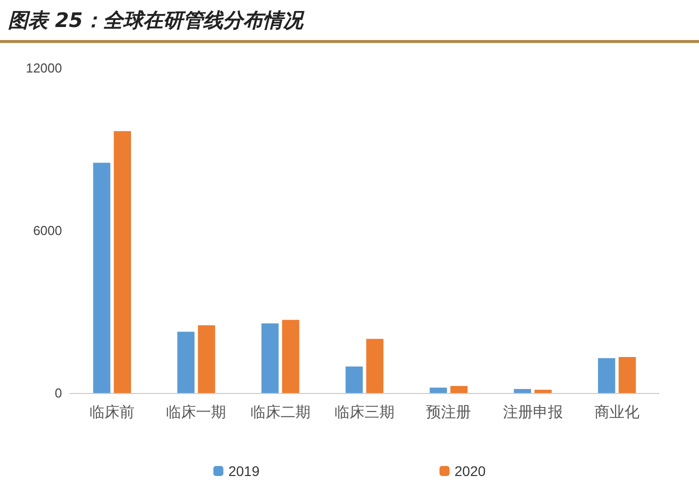 This screenshot has height=497, width=699. I want to click on x-tick-label: 临床一期, so click(196, 412).